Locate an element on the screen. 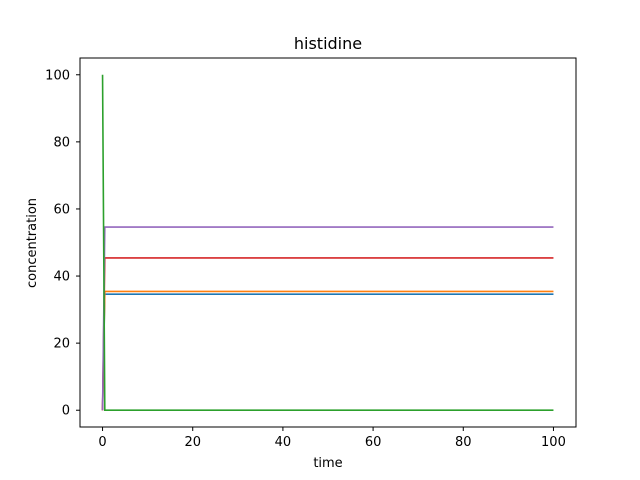  x-tick-label: 100 is located at coordinates (553, 442).